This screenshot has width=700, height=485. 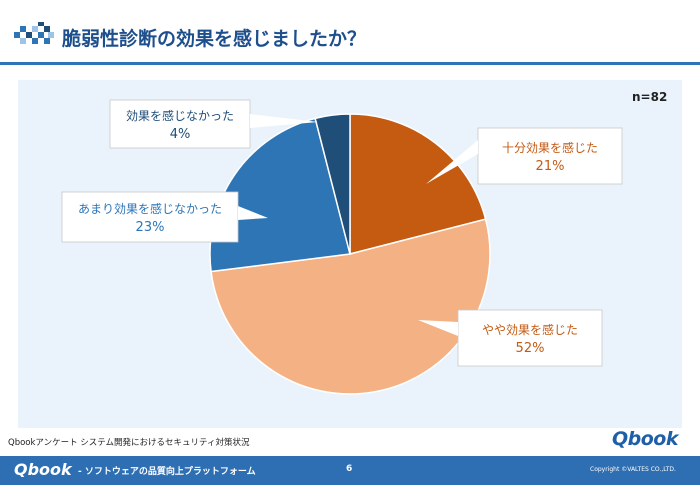 I want to click on slice-label-3: 効果を感じなかった, so click(x=180, y=115).